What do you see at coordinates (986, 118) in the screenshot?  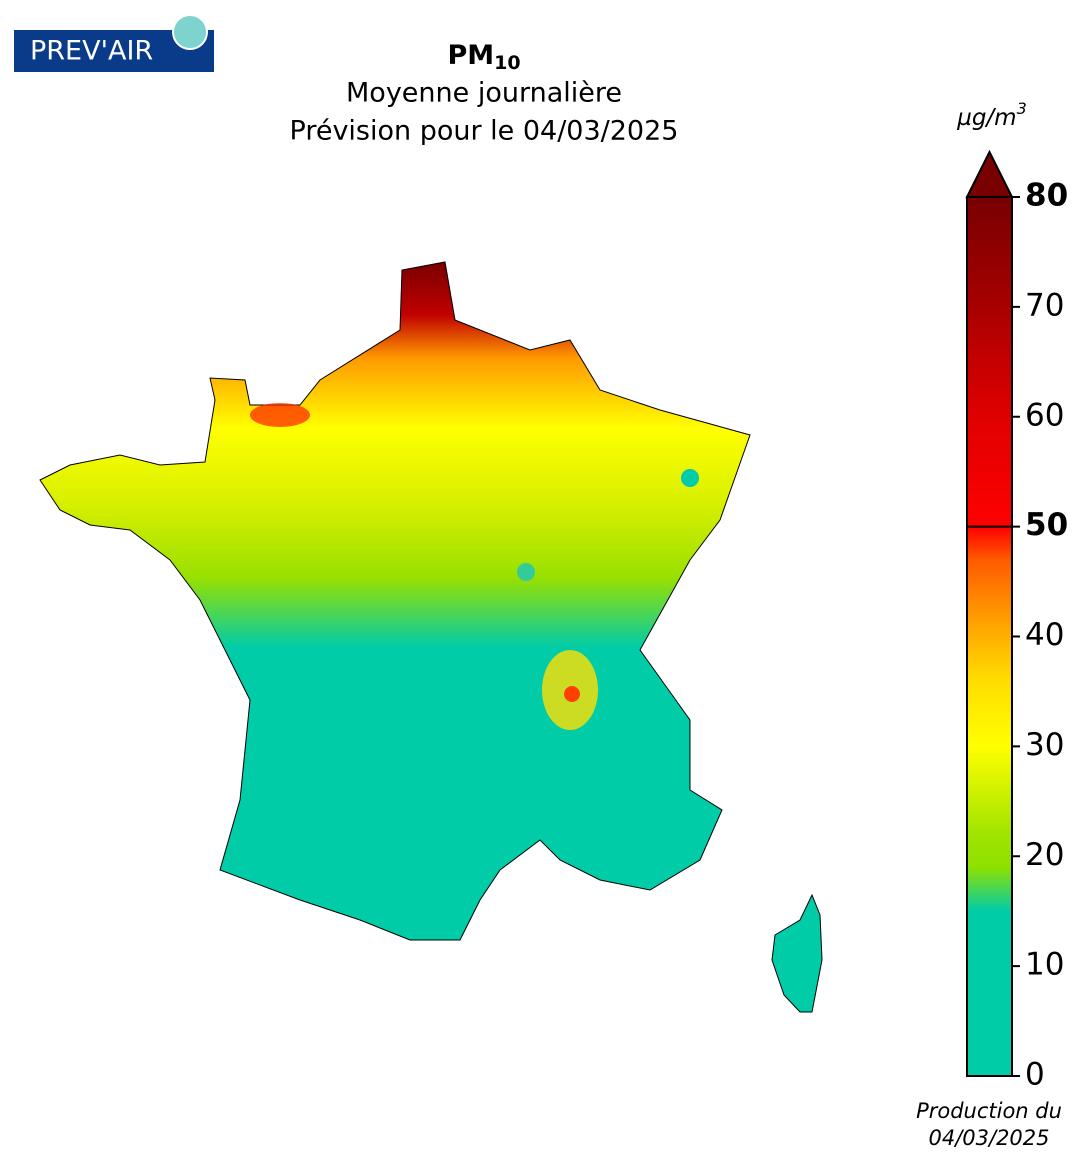 I see `unit-base: µg/m` at bounding box center [986, 118].